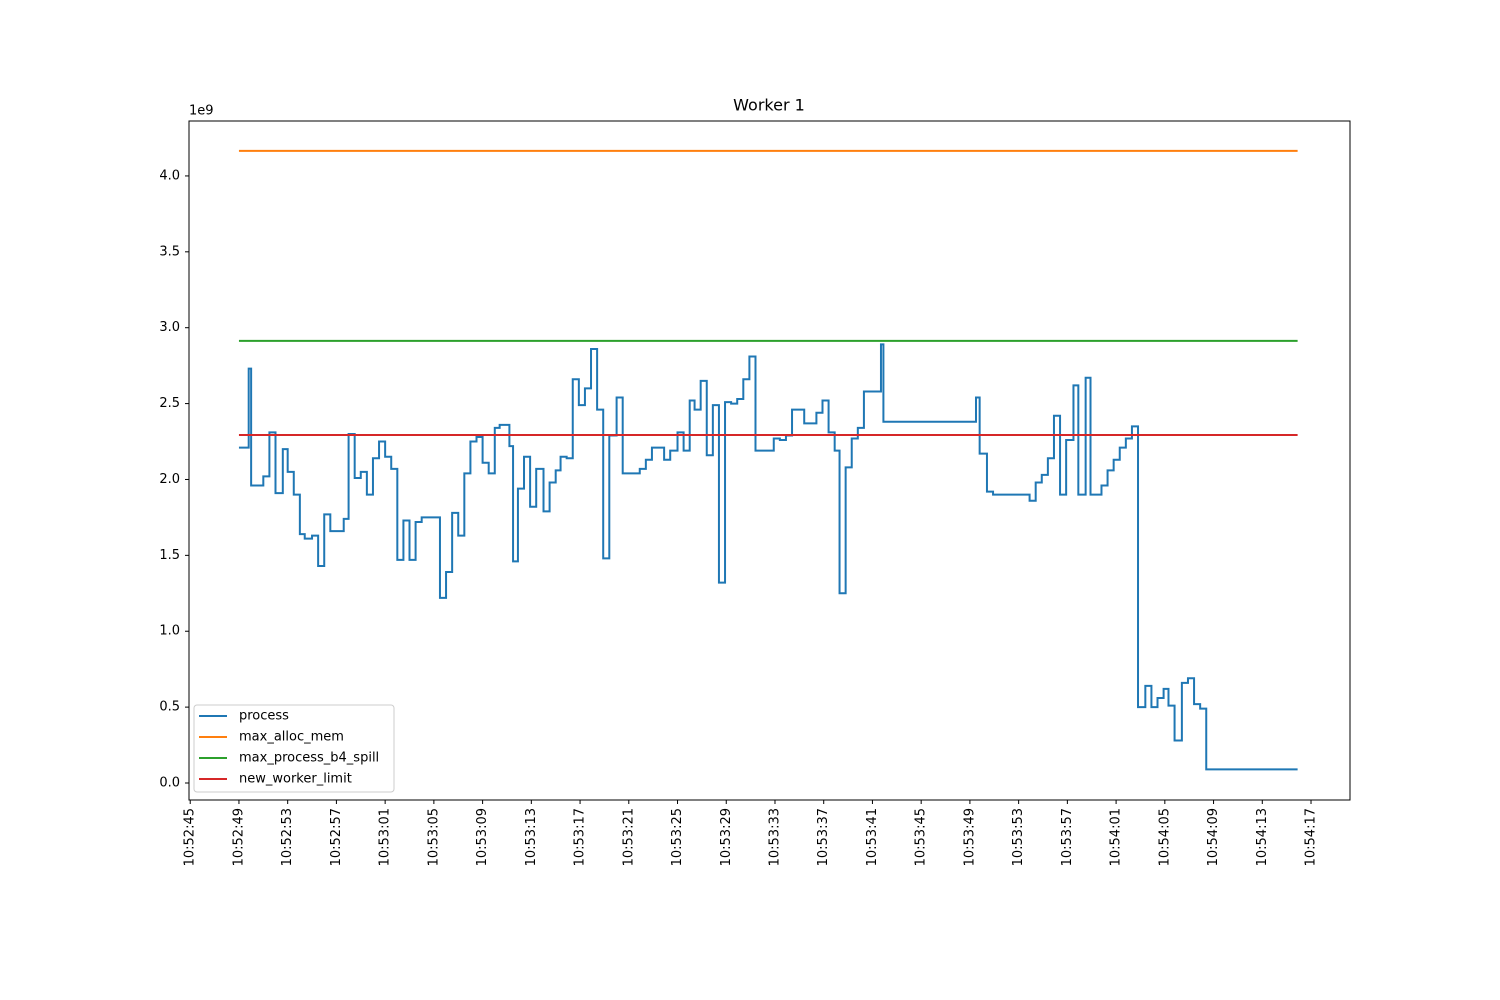  What do you see at coordinates (1164, 837) in the screenshot?
I see `x-tick-label: 10:54:05` at bounding box center [1164, 837].